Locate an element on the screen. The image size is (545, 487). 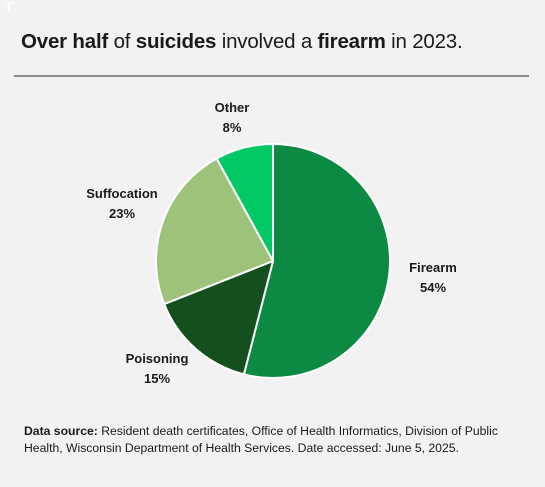
pie-slice-other is located at coordinates (244, 202).